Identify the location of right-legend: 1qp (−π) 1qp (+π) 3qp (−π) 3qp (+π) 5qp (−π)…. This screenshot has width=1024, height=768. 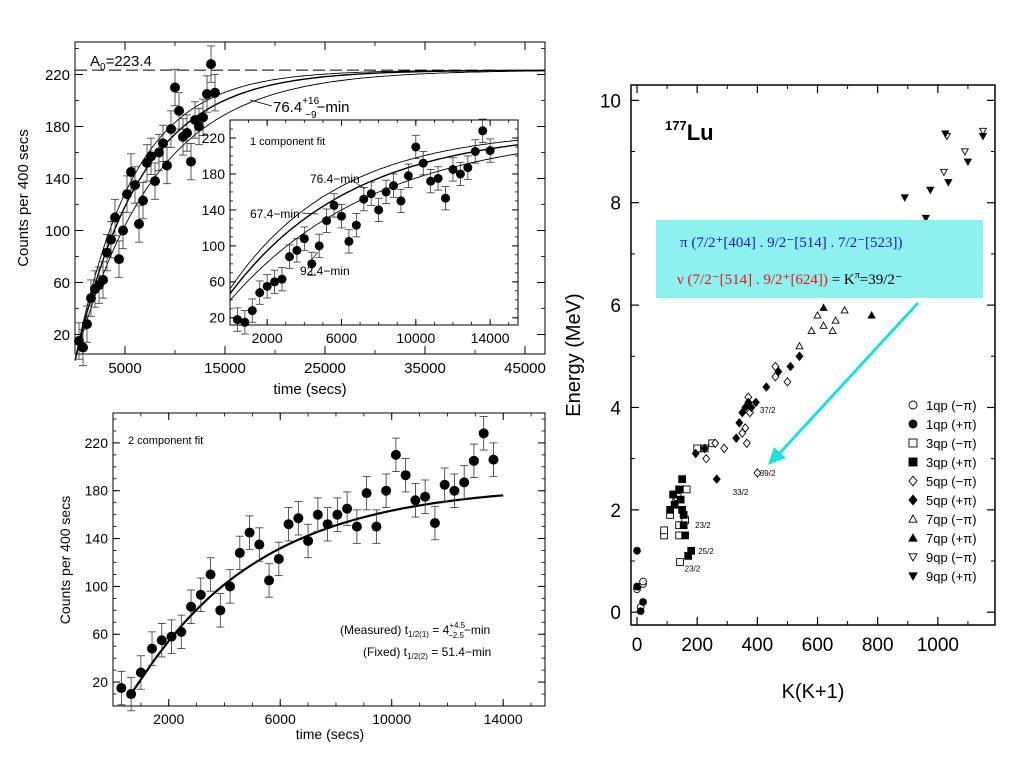
(942, 491).